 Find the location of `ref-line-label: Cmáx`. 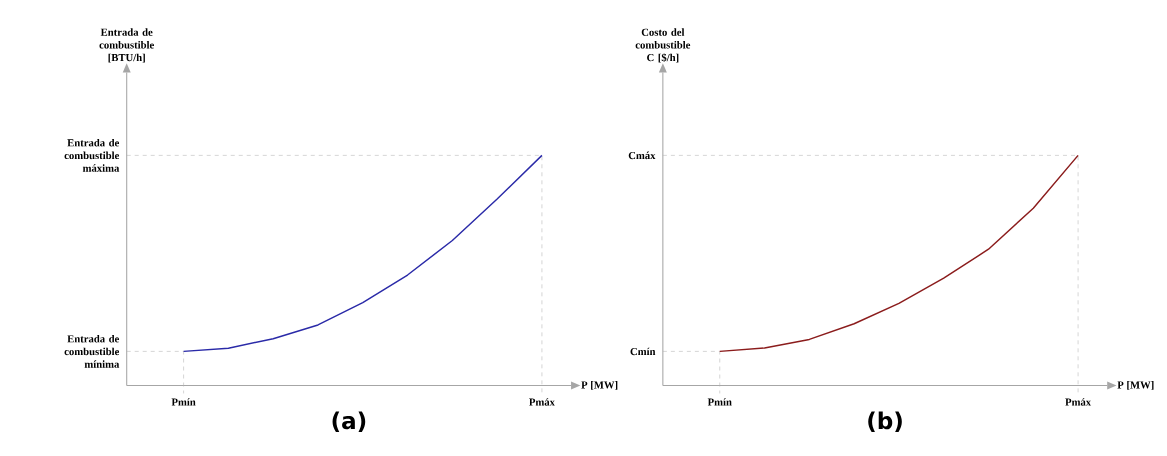

ref-line-label: Cmáx is located at coordinates (642, 155).